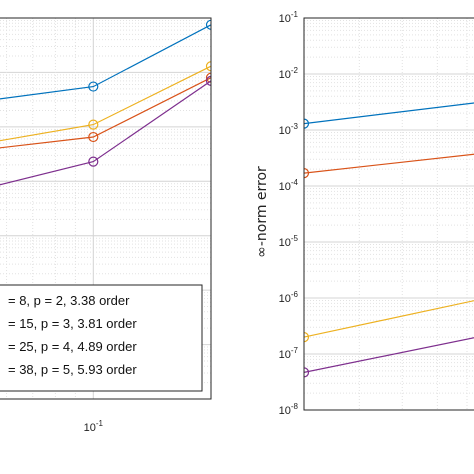  I want to click on right-y-tick-label: 10⁻⁵, so click(289, 241).